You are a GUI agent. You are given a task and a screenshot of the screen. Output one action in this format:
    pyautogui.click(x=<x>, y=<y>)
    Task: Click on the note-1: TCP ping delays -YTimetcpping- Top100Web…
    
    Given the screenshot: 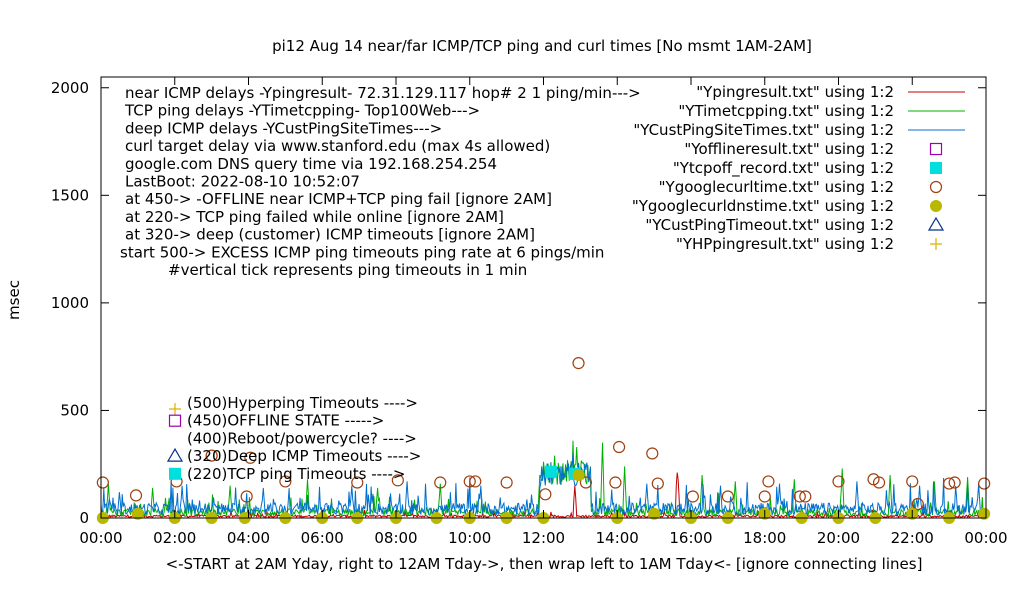 What is the action you would take?
    pyautogui.click(x=302, y=111)
    